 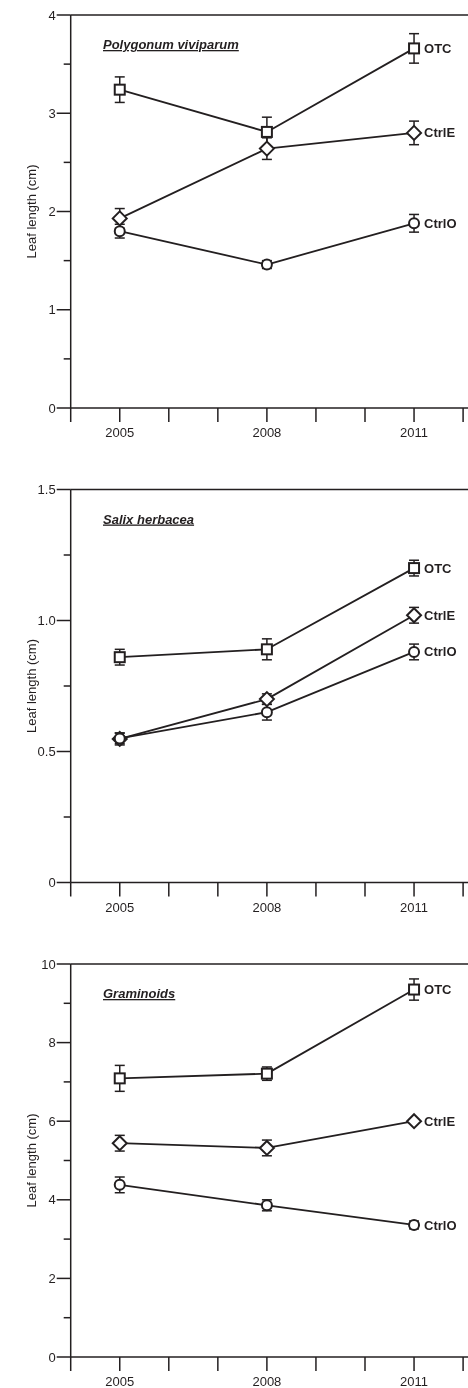 What do you see at coordinates (52, 310) in the screenshot?
I see `y-tick-label: 1` at bounding box center [52, 310].